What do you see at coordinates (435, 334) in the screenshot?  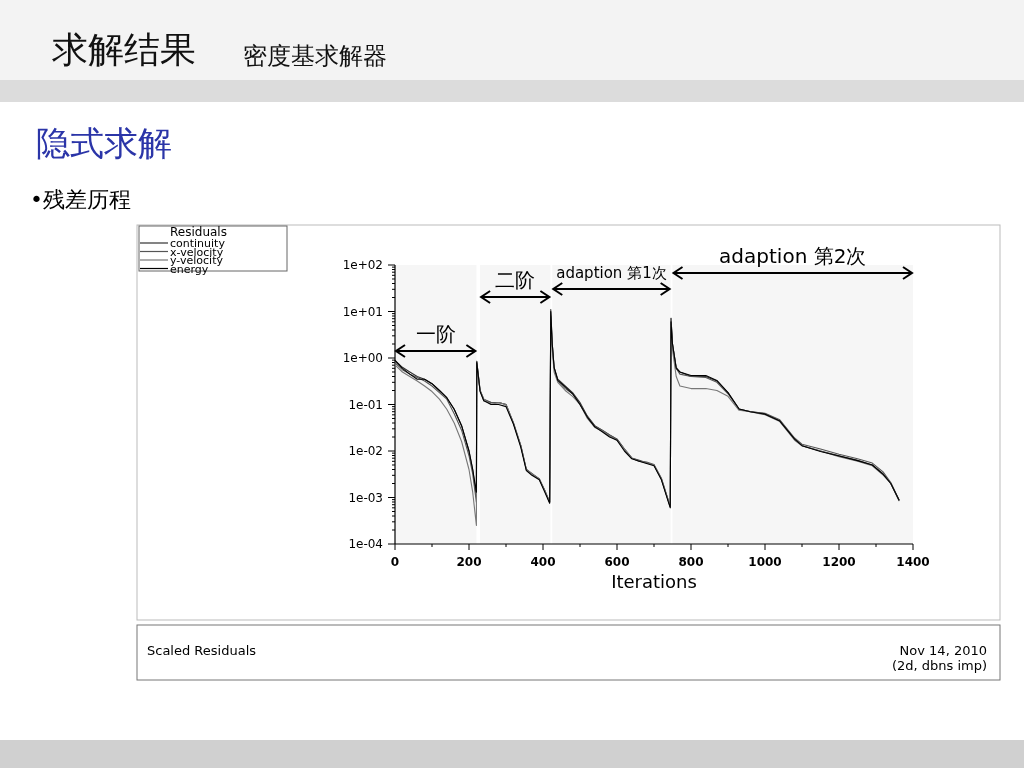 I see `band-label: 一阶` at bounding box center [435, 334].